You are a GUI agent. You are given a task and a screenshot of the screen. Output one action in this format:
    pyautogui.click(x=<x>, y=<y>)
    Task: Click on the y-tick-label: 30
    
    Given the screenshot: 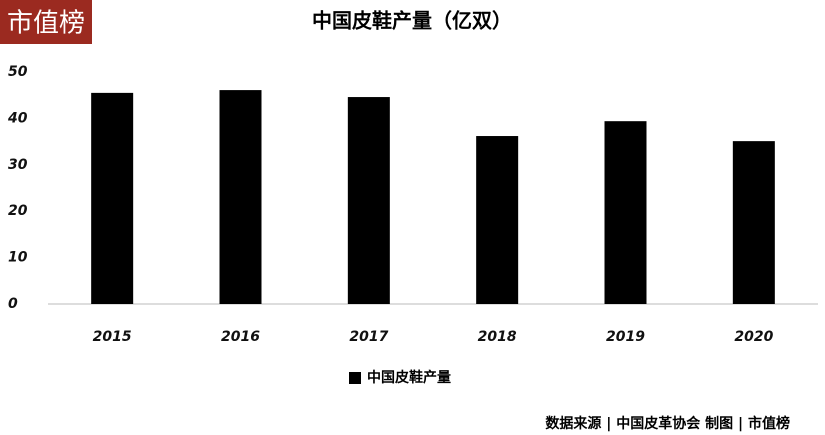 What is the action you would take?
    pyautogui.click(x=18, y=165)
    